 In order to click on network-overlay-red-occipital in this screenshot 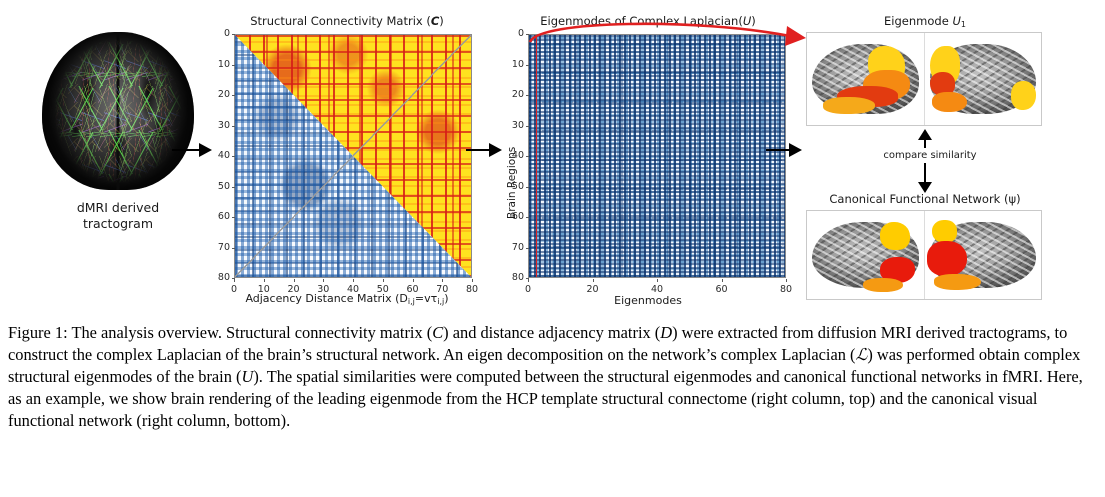, I will do `click(947, 258)`.